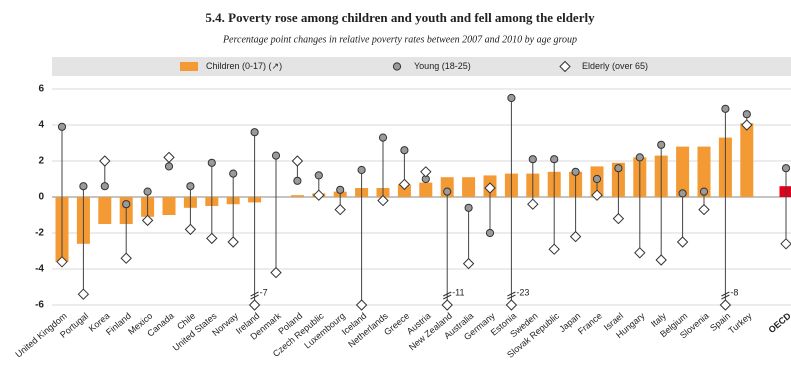  Describe the element at coordinates (244, 66) in the screenshot. I see `legend-label: Children (0-17) (↗)` at that location.